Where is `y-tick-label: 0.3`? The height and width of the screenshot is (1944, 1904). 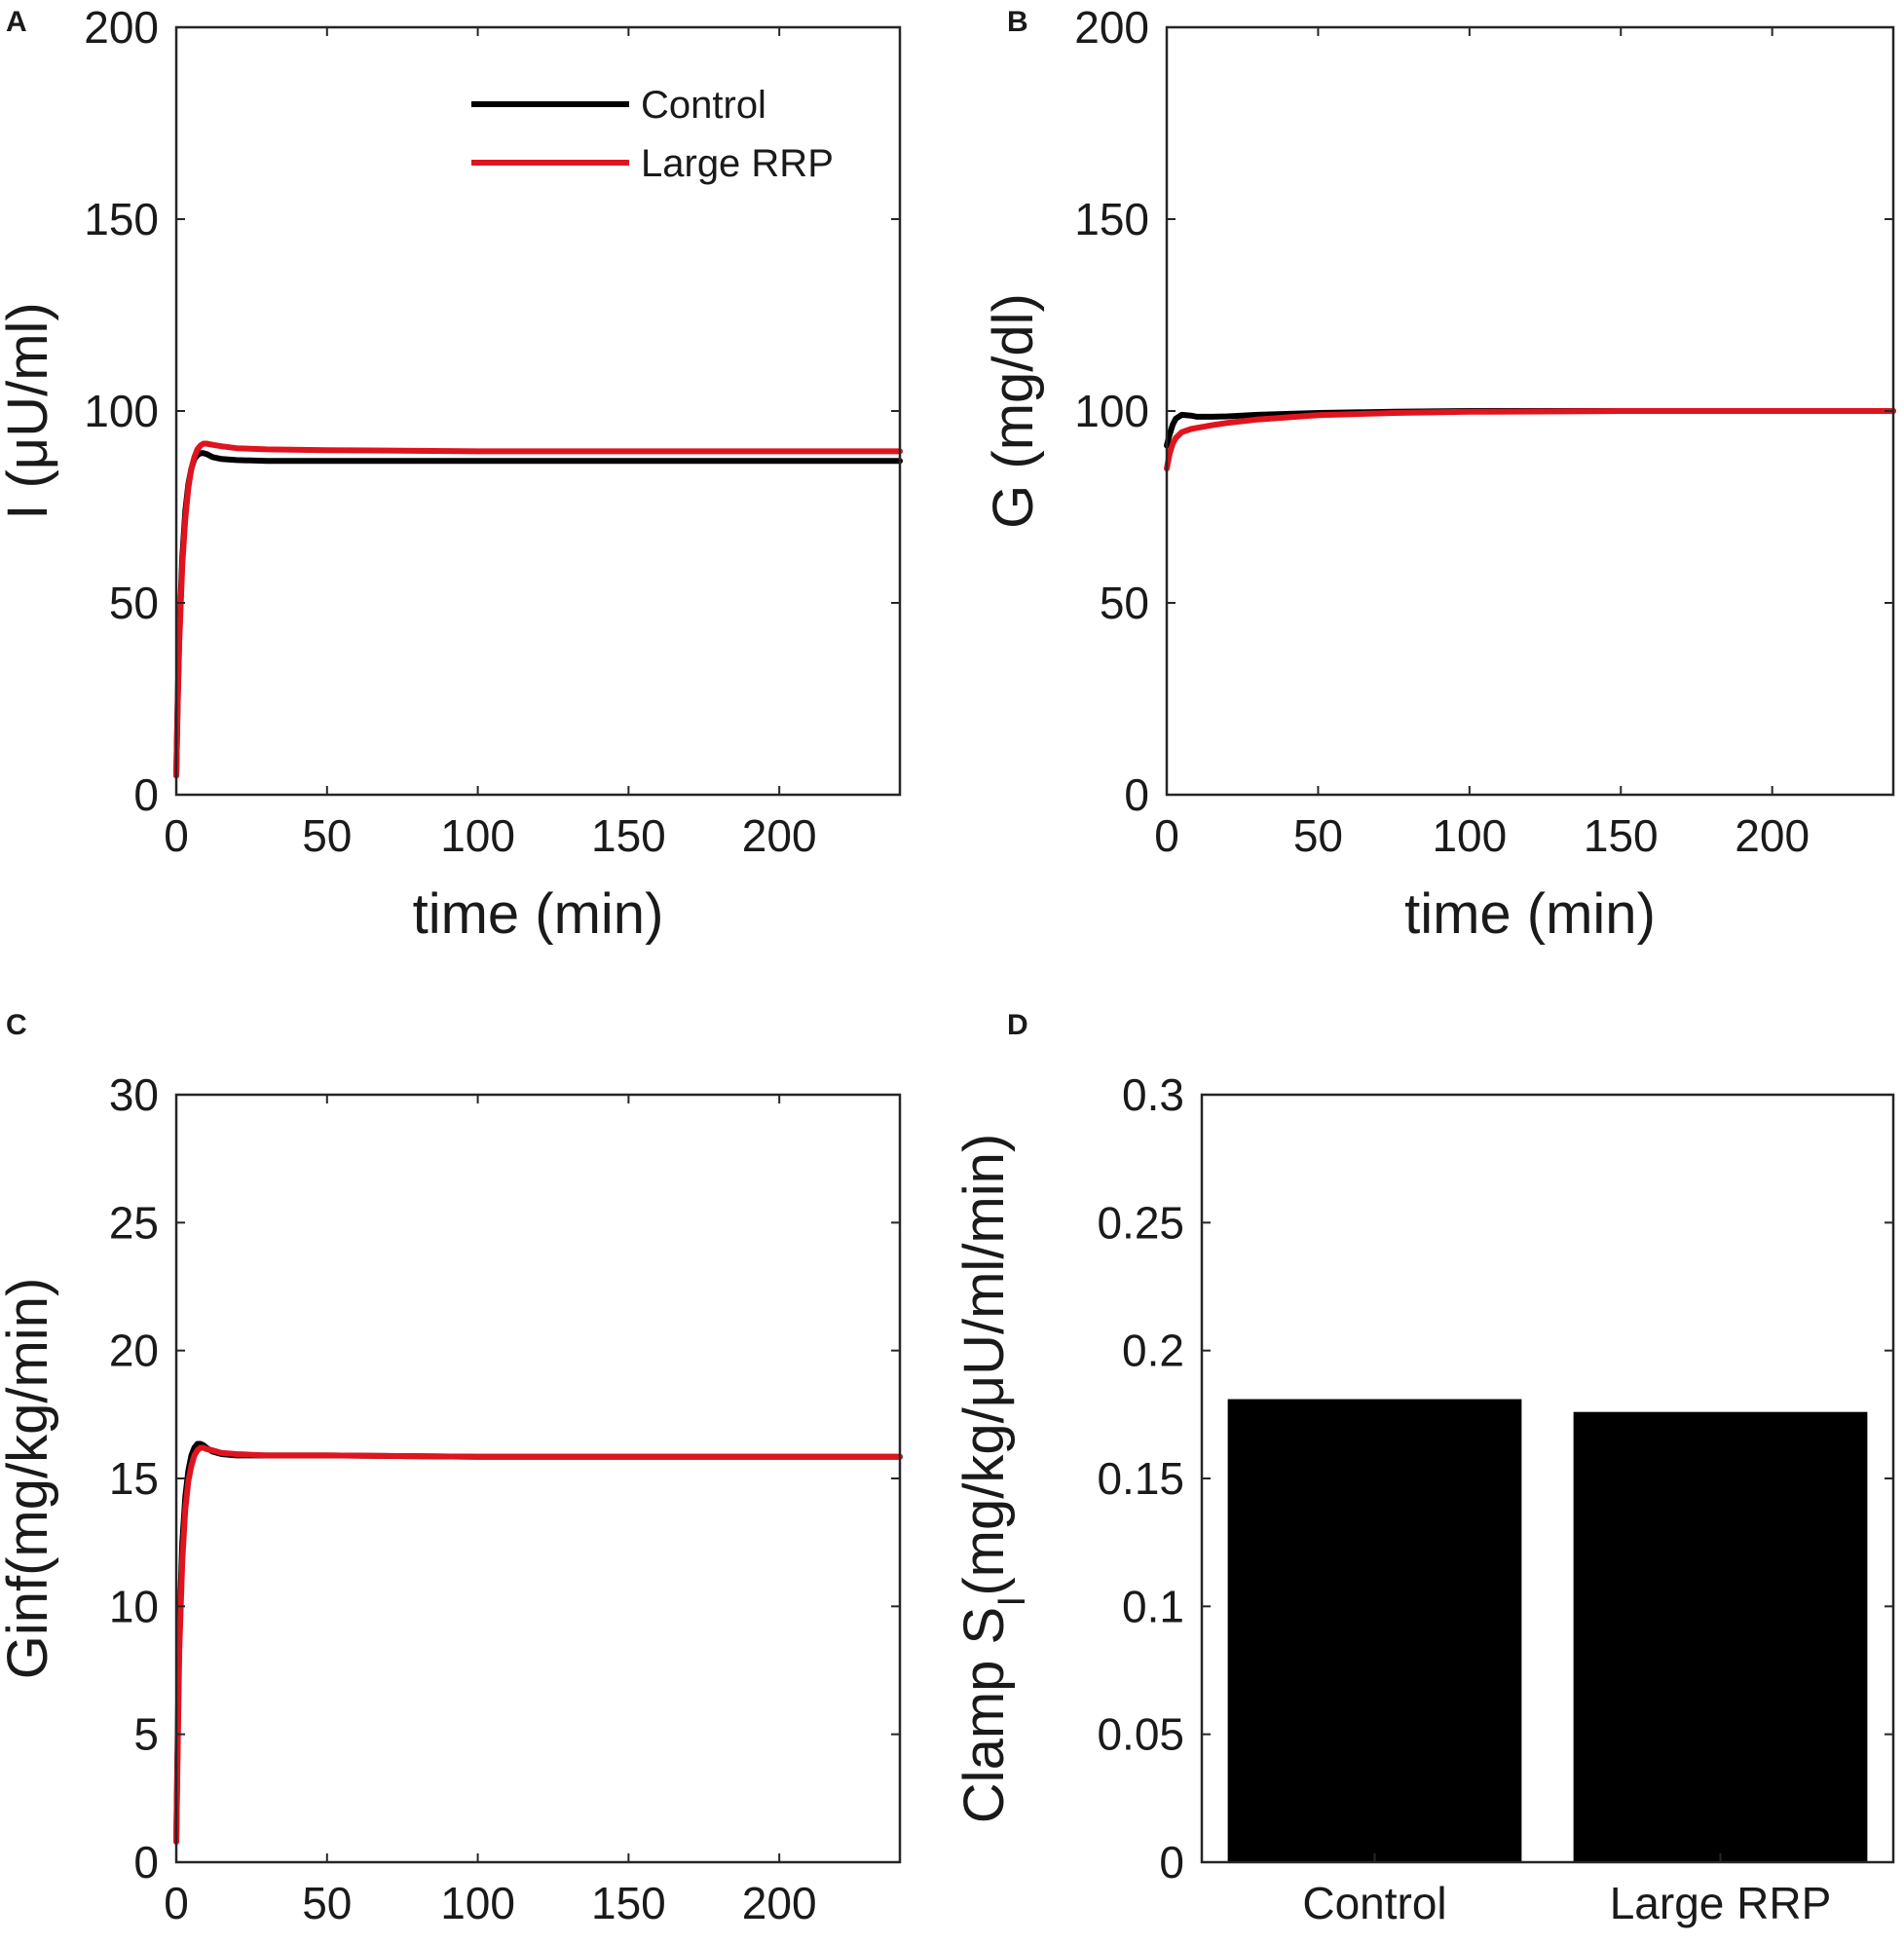 y-tick-label: 0.3 is located at coordinates (1153, 1094).